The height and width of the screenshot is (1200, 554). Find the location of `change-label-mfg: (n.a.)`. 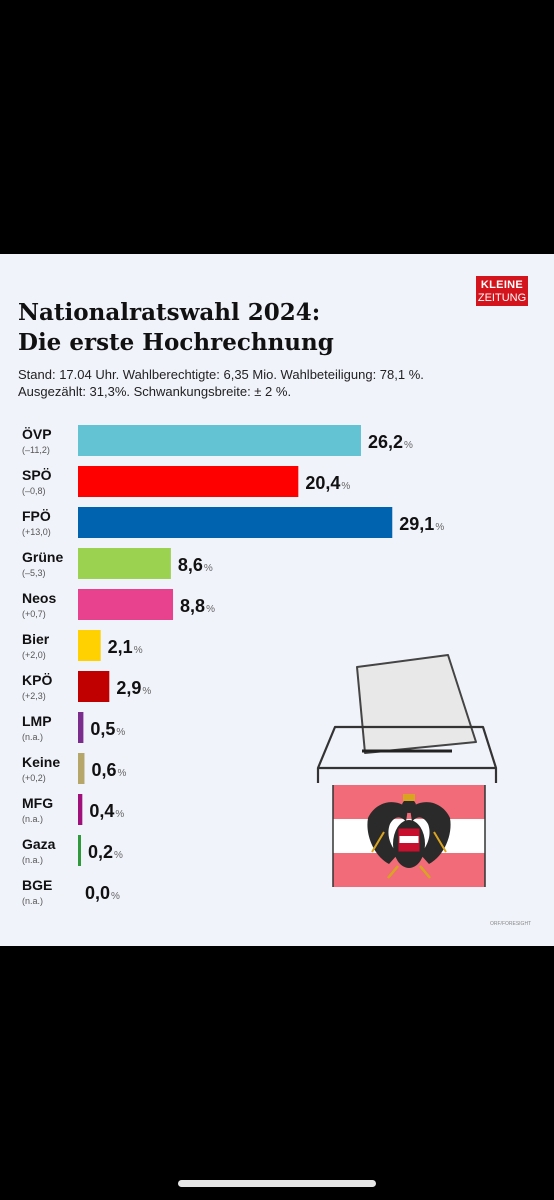

change-label-mfg: (n.a.) is located at coordinates (32, 819).